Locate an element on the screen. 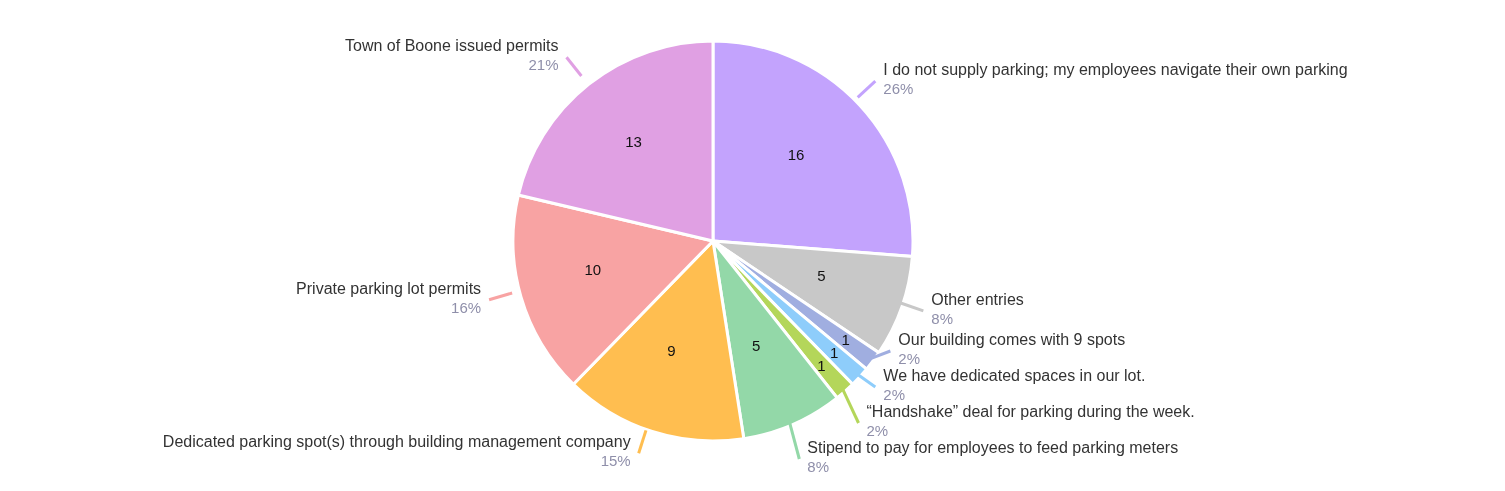 This screenshot has height=491, width=1505. slice-label: Private parking lot permits is located at coordinates (389, 288).